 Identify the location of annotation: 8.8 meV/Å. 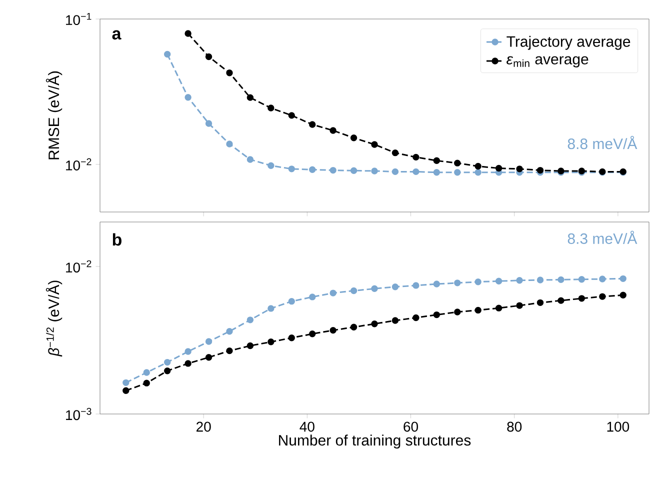
(603, 143).